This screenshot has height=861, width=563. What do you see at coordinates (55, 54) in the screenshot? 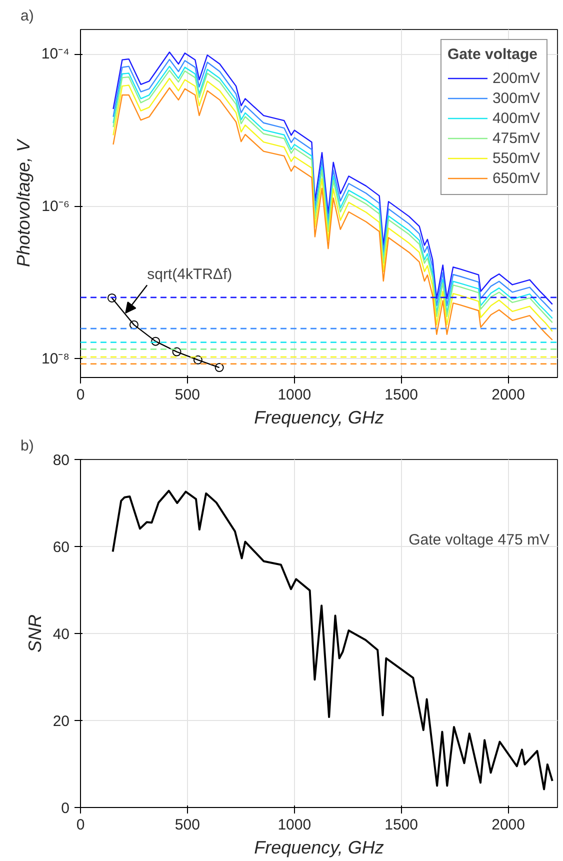
I see `y-tick-label: 10⁻⁴` at bounding box center [55, 54].